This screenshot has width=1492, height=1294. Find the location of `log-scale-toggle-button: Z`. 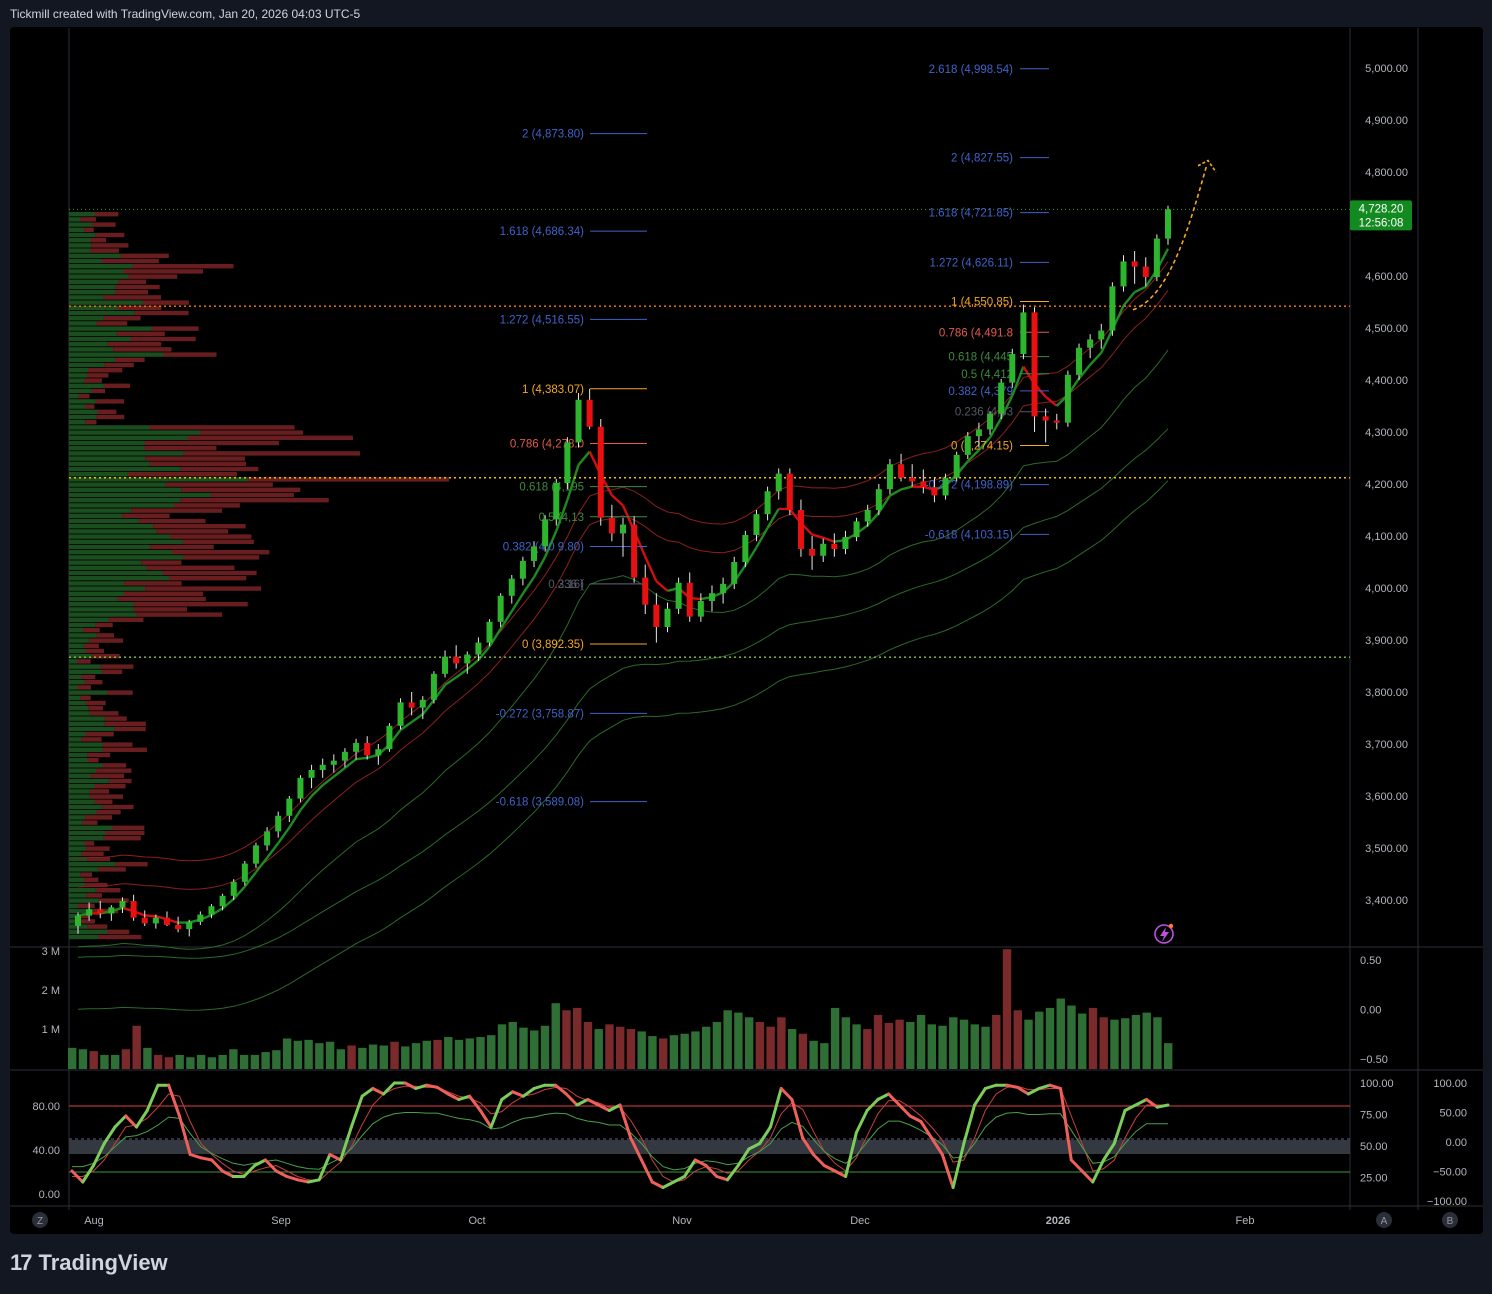

log-scale-toggle-button: Z is located at coordinates (40, 1220).